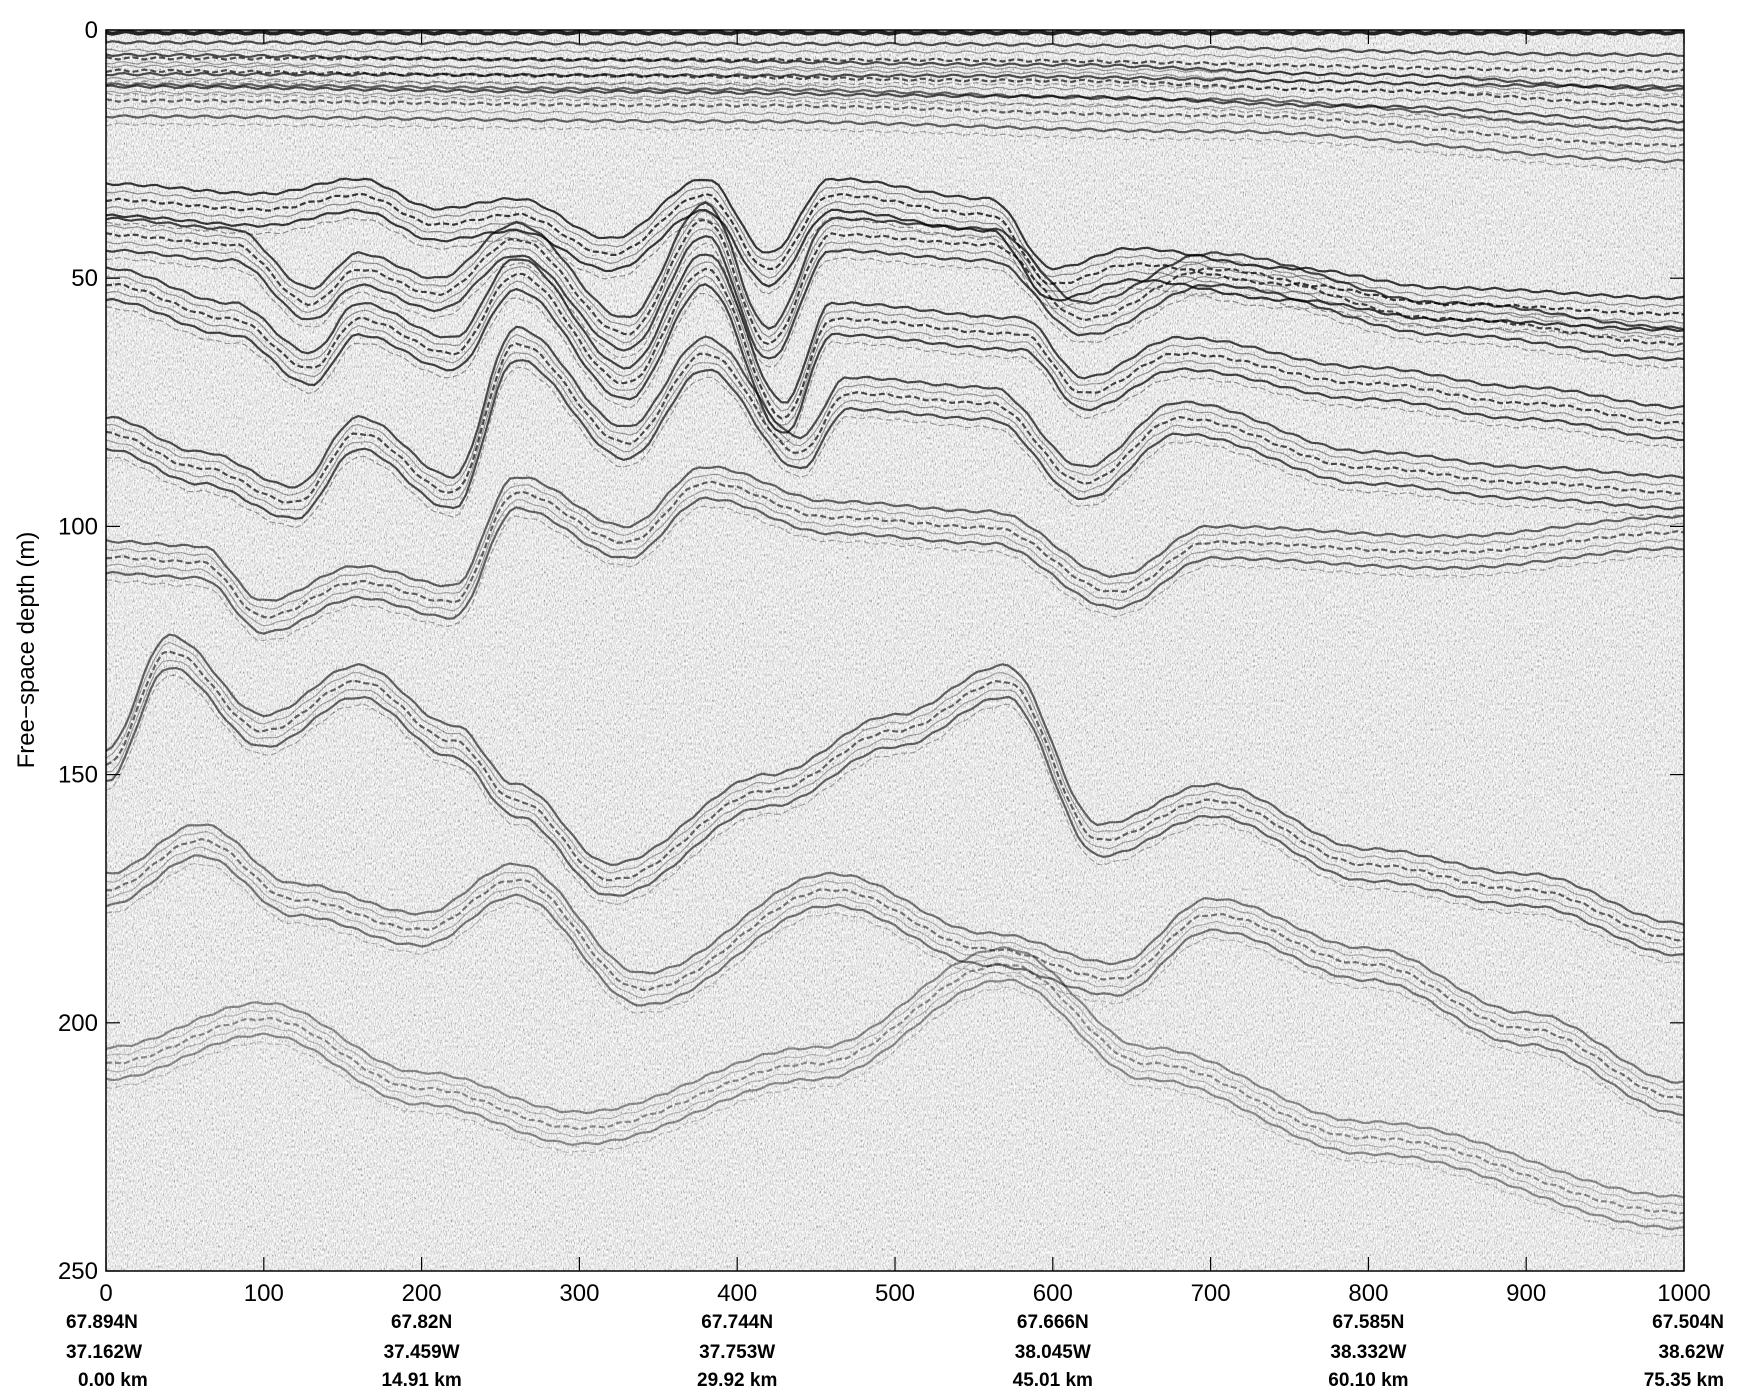  I want to click on location-lat: 67.666N, so click(1053, 1322).